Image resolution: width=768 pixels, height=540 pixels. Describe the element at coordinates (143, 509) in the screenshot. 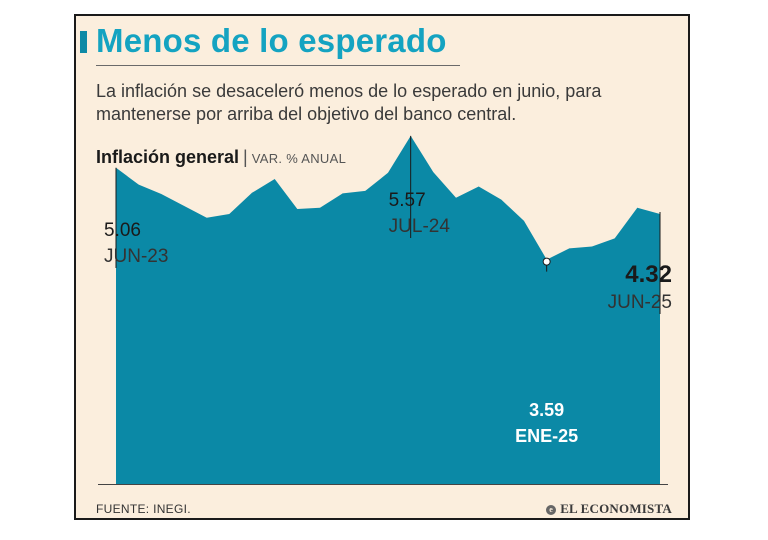

I see `source-note: FUENTE: INEGI.` at that location.